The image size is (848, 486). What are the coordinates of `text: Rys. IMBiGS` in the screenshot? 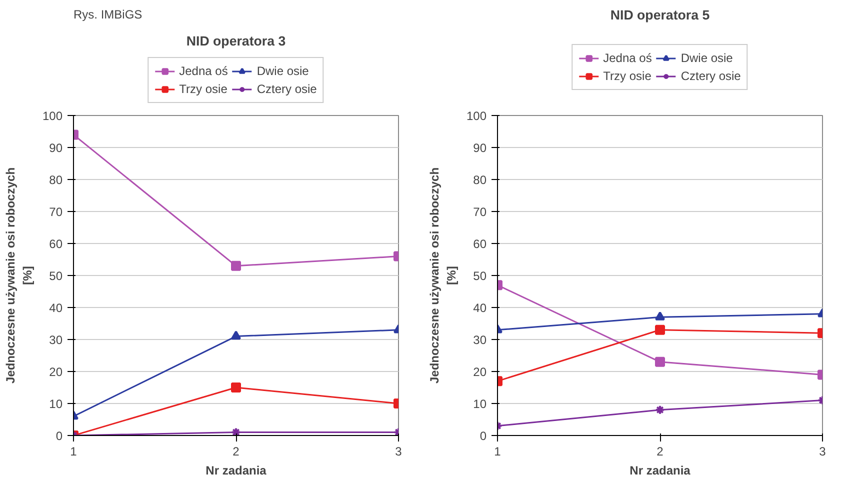 It's located at (108, 15).